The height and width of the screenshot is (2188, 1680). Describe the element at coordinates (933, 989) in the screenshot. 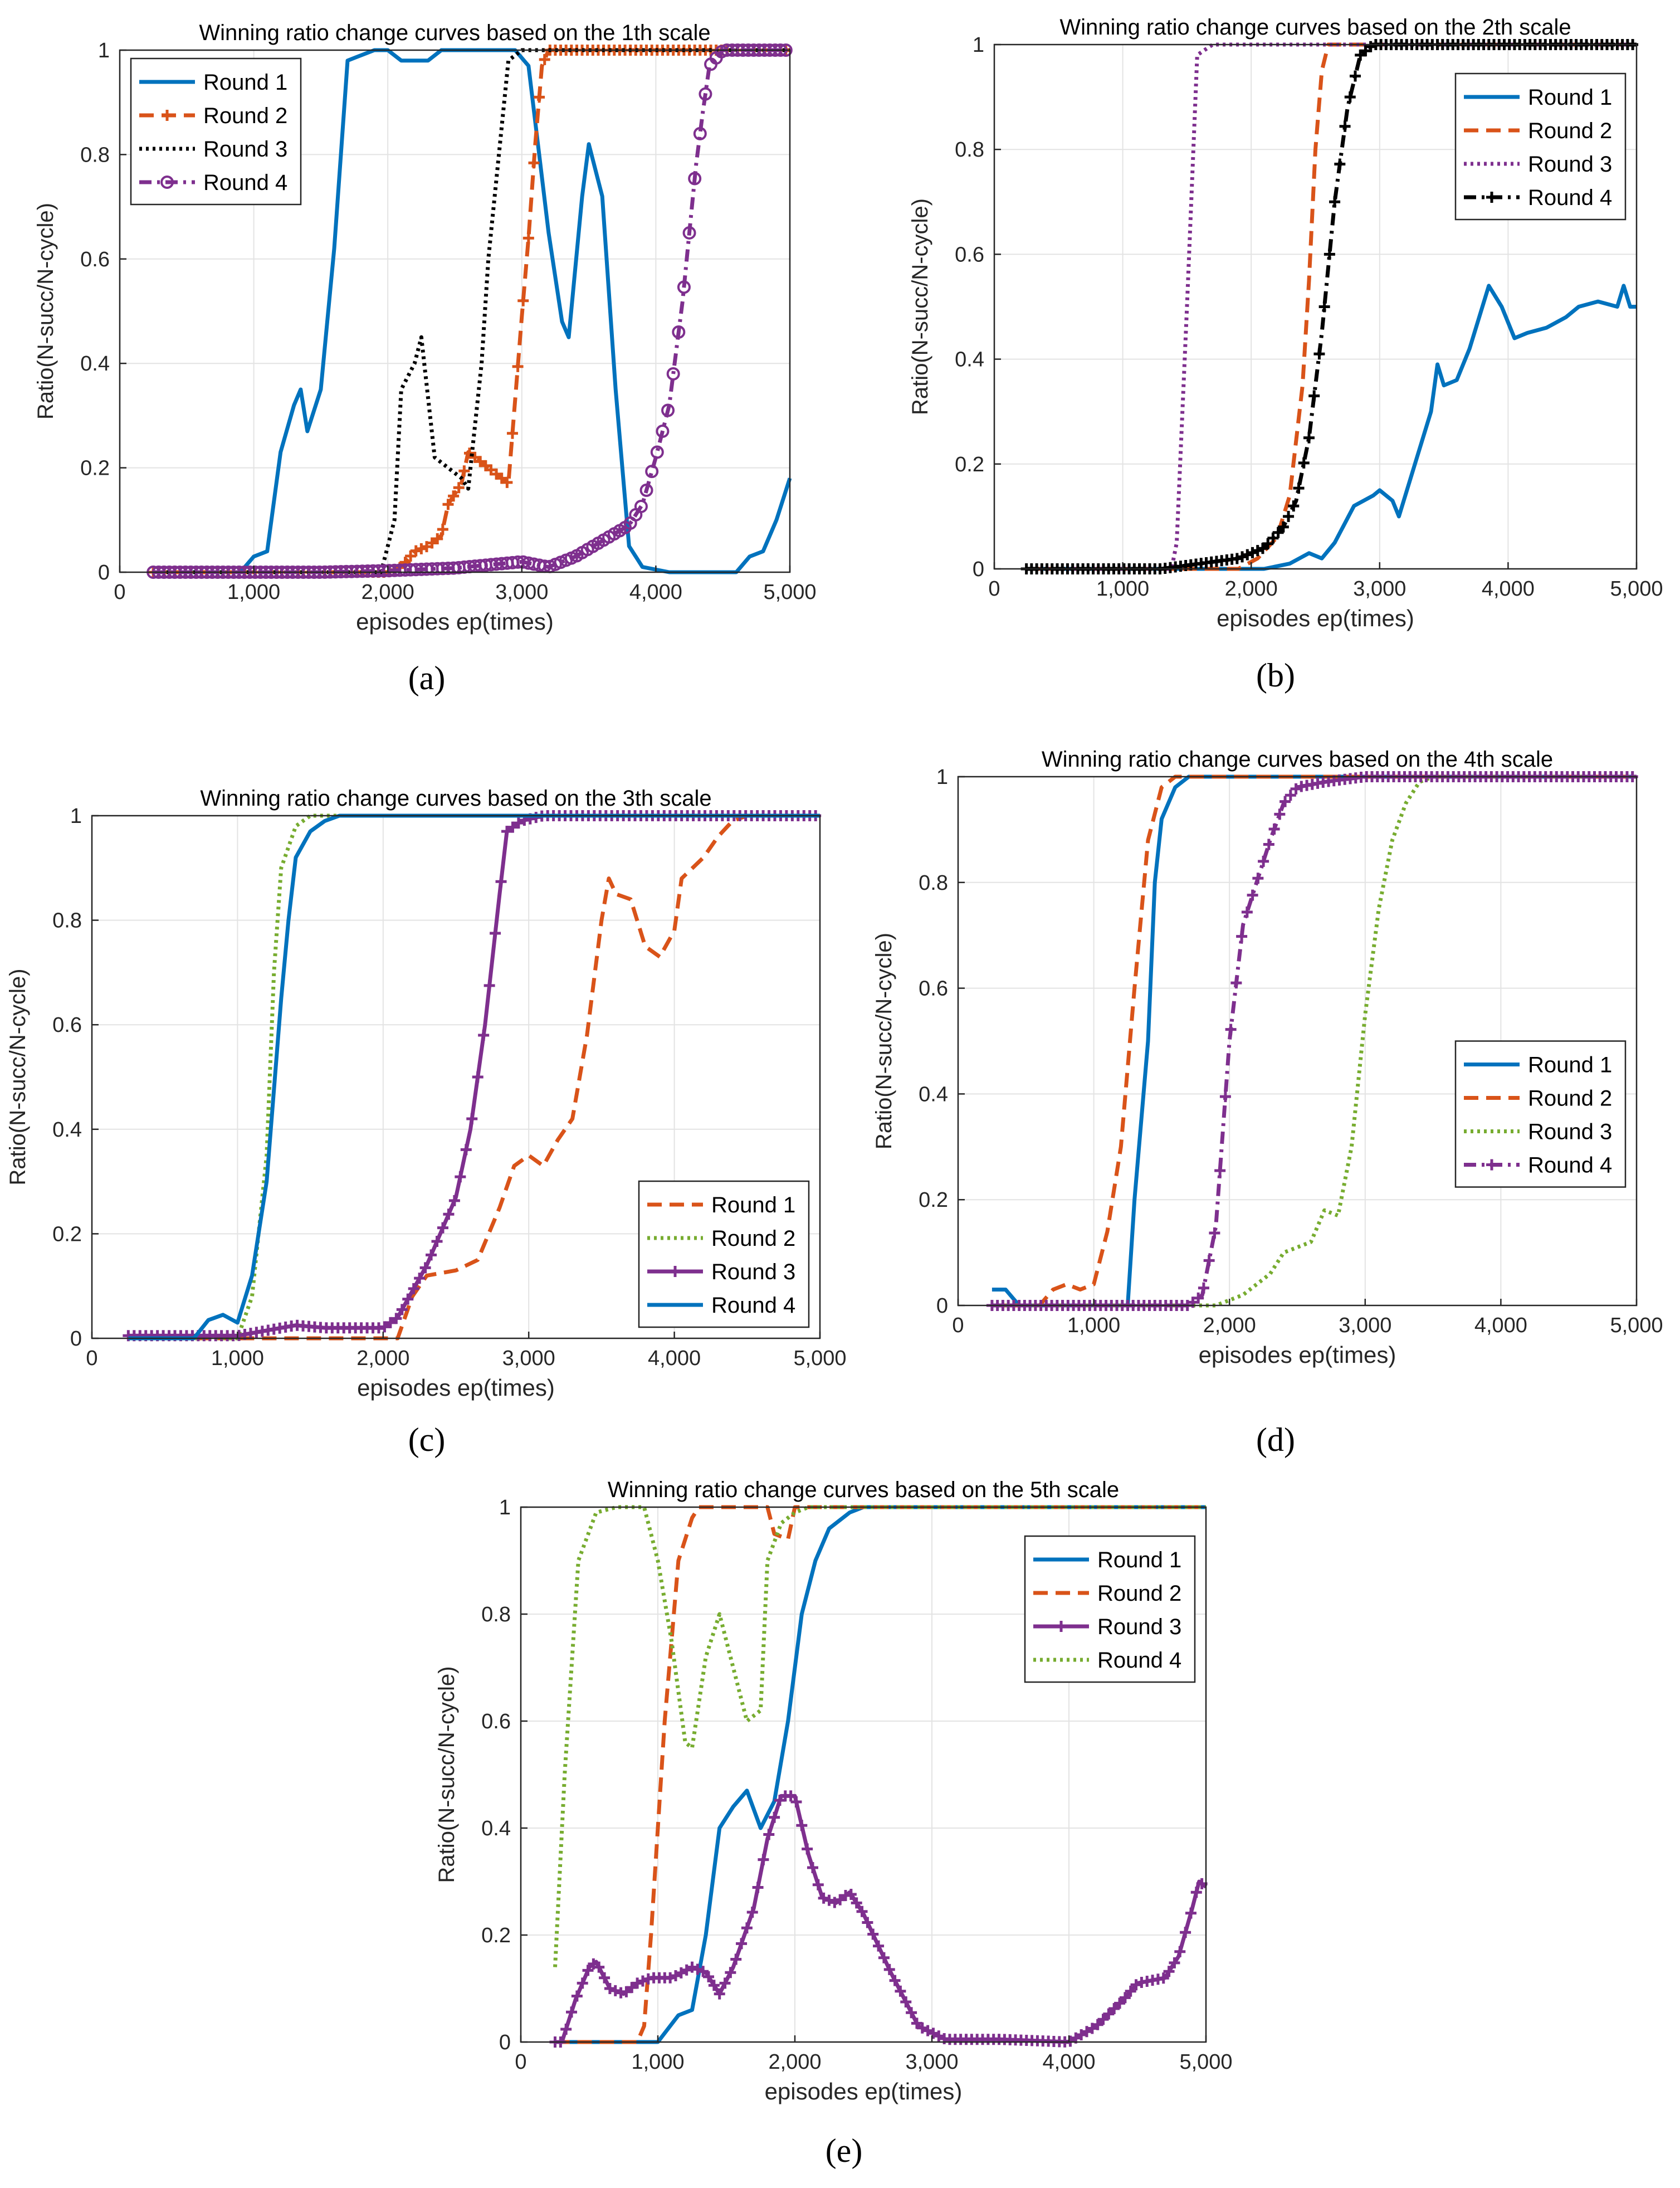

I see `y-tick-label: 0.6` at that location.